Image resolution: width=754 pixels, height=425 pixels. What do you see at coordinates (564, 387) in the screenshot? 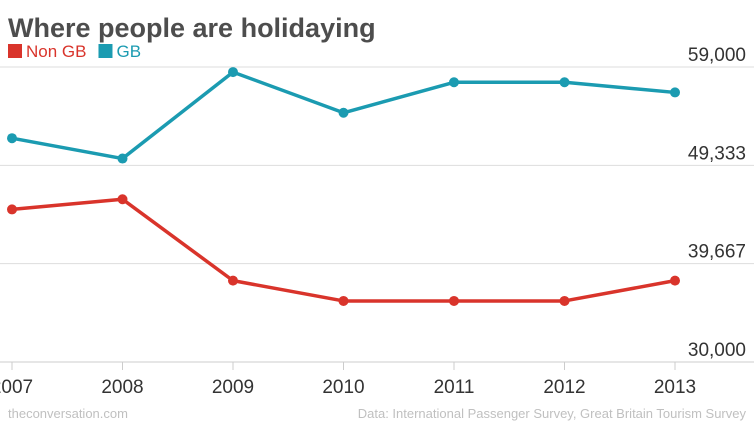
I see `x-tick-label: 2012` at bounding box center [564, 387].